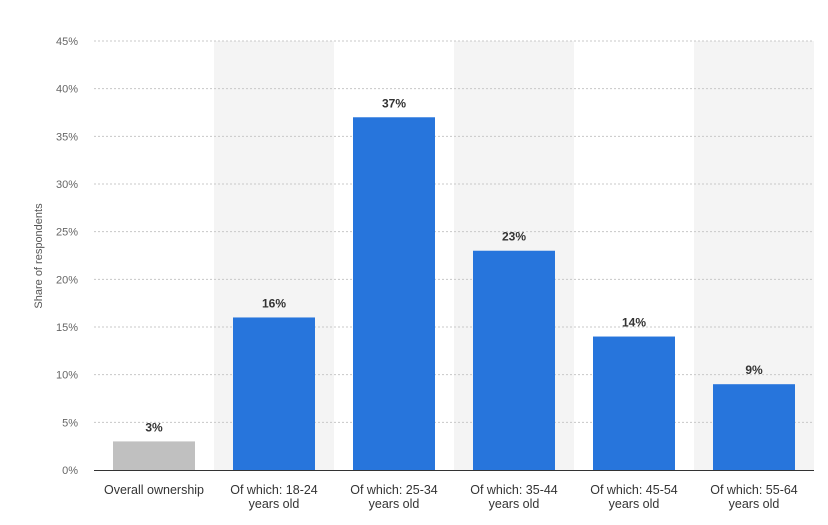 This screenshot has width=828, height=525. What do you see at coordinates (514, 497) in the screenshot?
I see `x-tick-label: Of which: 35-44 years old` at bounding box center [514, 497].